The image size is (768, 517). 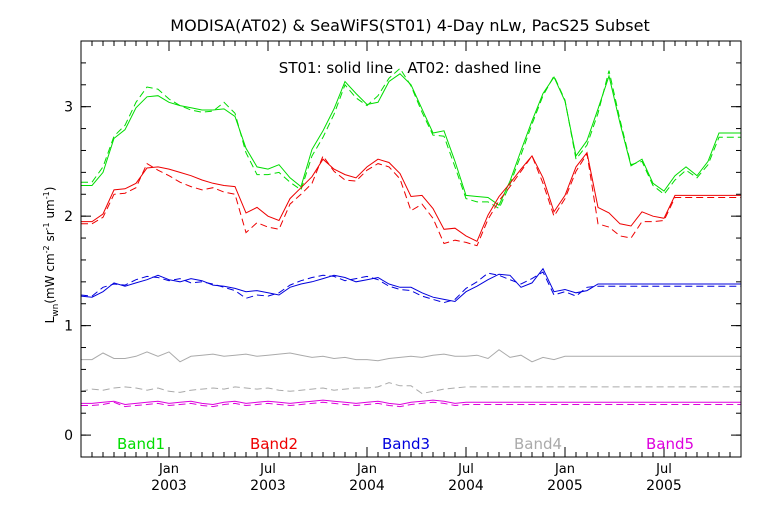 What do you see at coordinates (410, 388) in the screenshot?
I see `band4-at02-dashed-line` at bounding box center [410, 388].